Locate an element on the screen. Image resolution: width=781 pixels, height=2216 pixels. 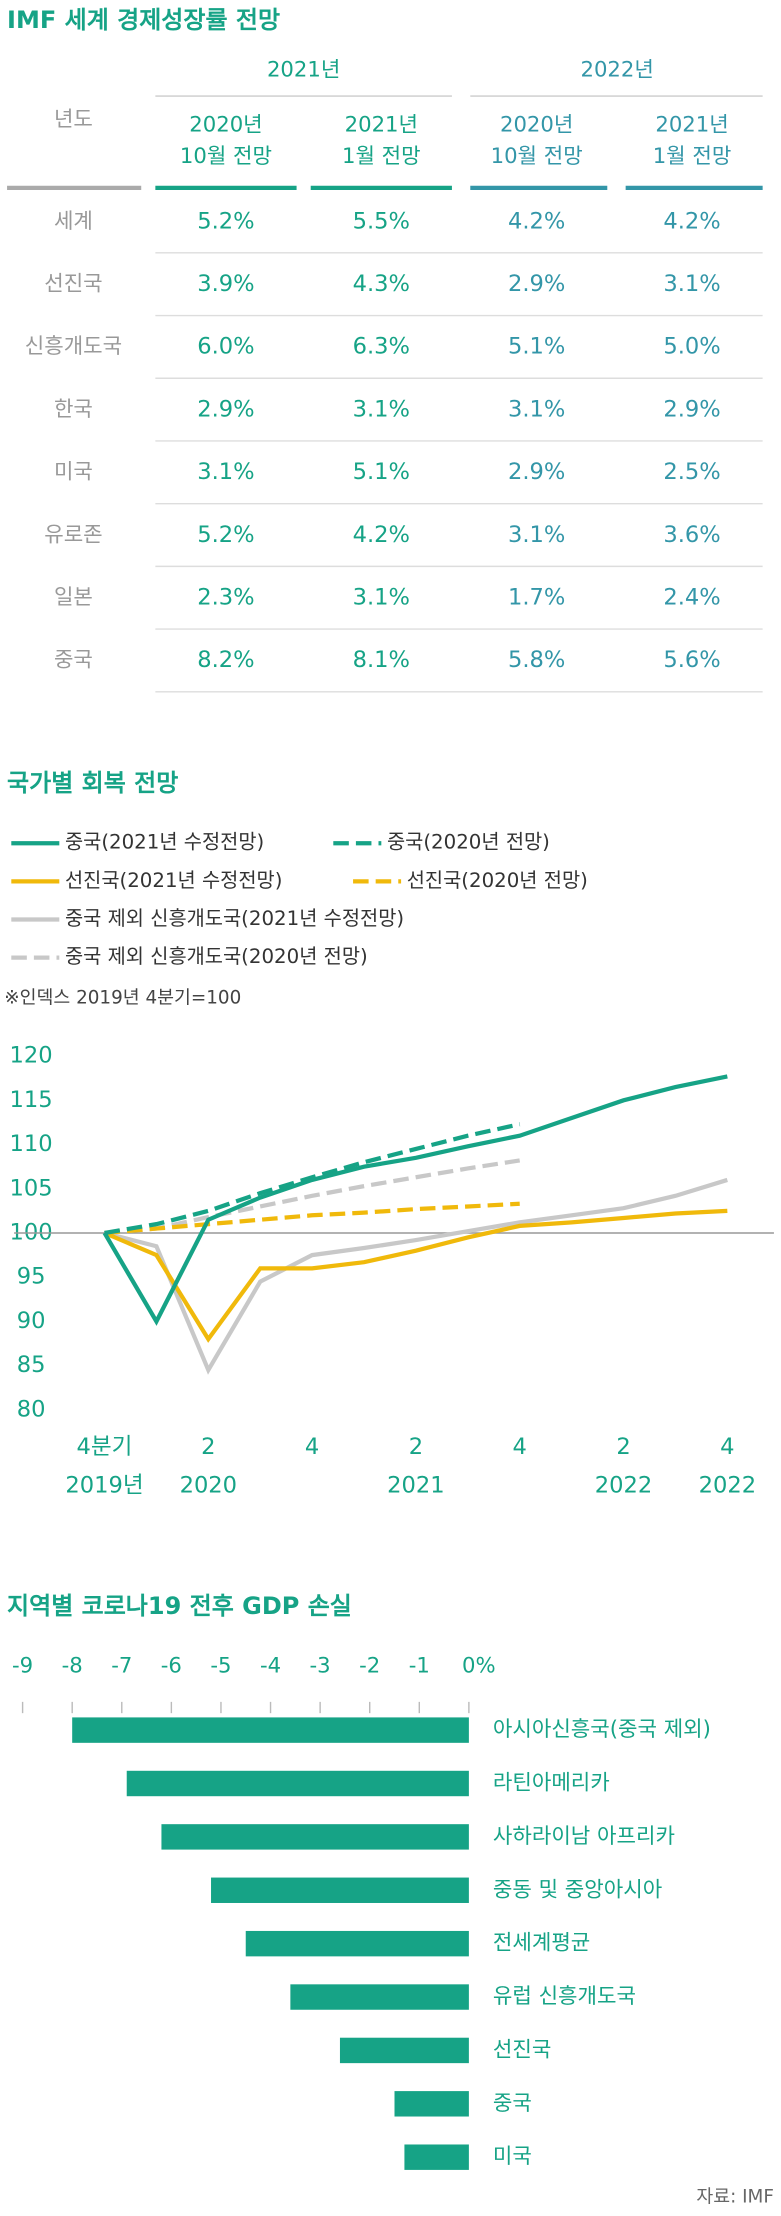
row-label: 유로존 is located at coordinates (73, 533).